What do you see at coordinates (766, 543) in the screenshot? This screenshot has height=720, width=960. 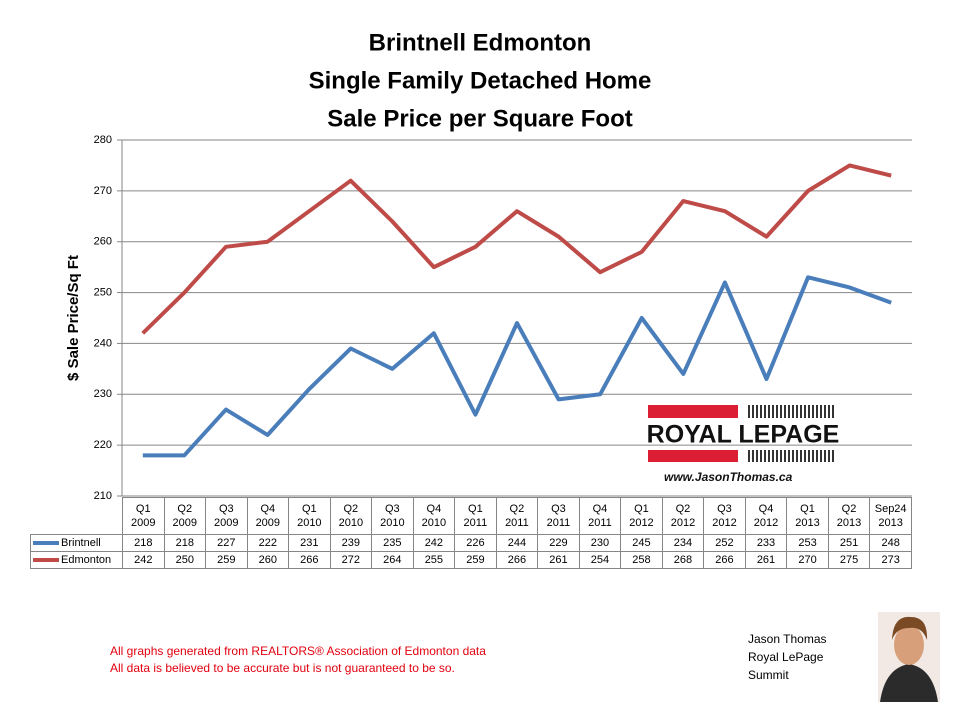 I see `table-value: 233` at bounding box center [766, 543].